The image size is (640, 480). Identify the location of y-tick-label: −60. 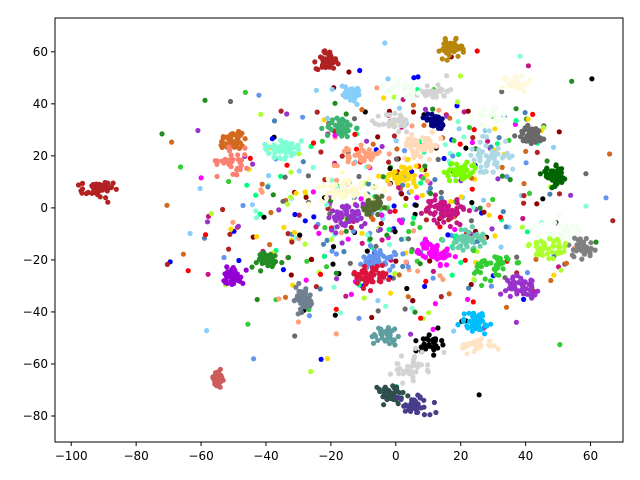
(35, 364).